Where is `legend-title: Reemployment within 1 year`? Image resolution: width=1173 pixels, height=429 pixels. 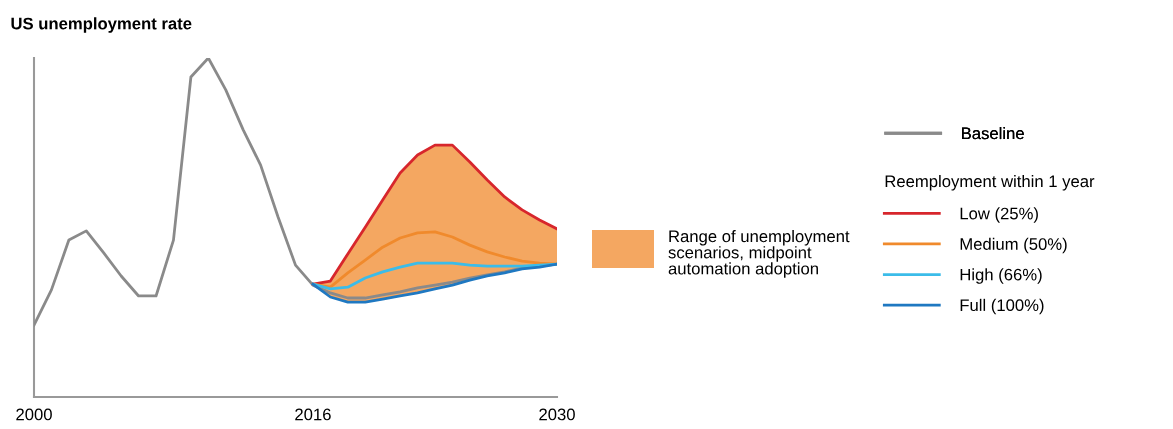 legend-title: Reemployment within 1 year is located at coordinates (990, 183).